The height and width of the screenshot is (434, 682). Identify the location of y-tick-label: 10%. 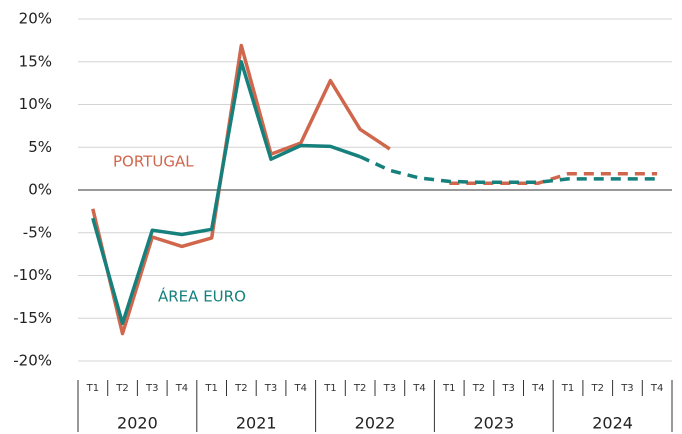
(35, 104).